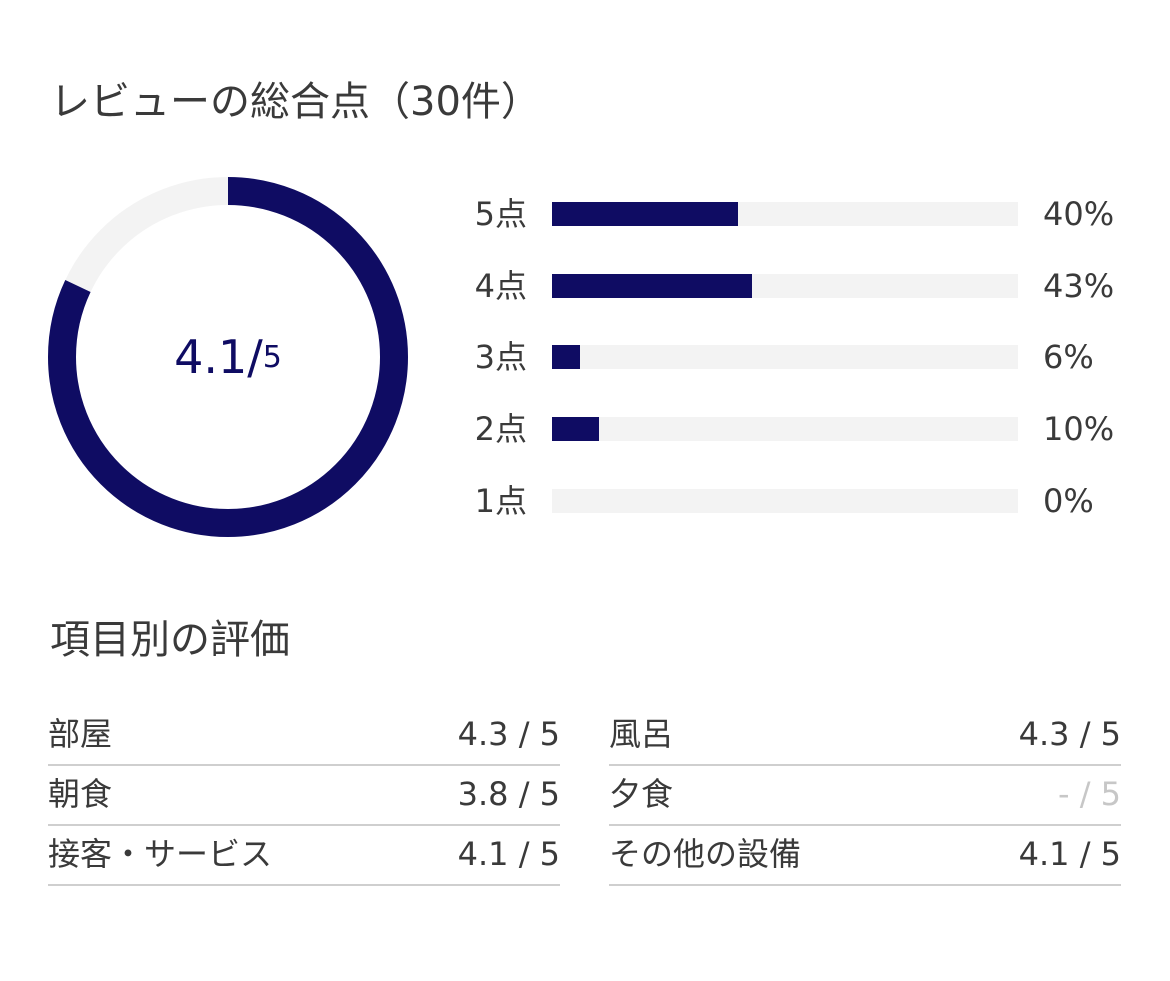 This screenshot has width=1170, height=981. What do you see at coordinates (304, 736) in the screenshot?
I see `category-row: 部屋 4.3 / 5` at bounding box center [304, 736].